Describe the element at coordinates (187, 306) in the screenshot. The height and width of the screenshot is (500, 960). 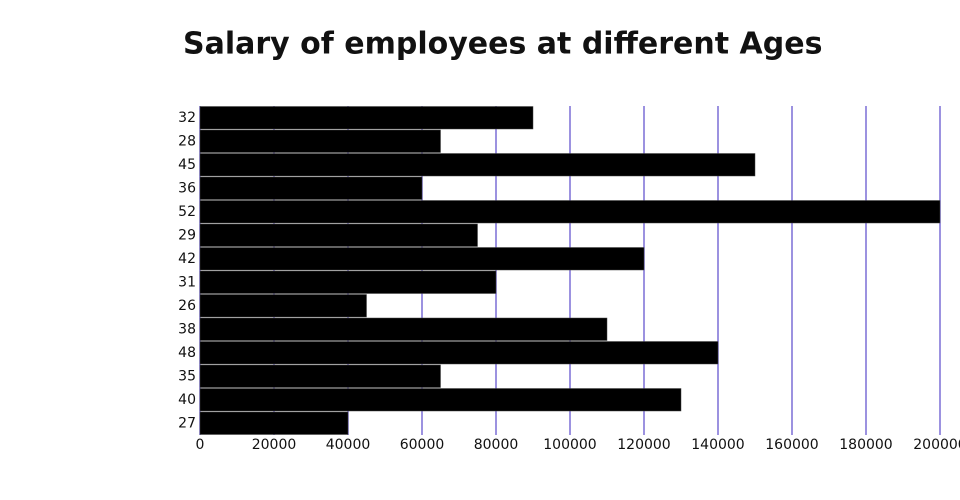
I see `y-tick-label: 26` at that location.